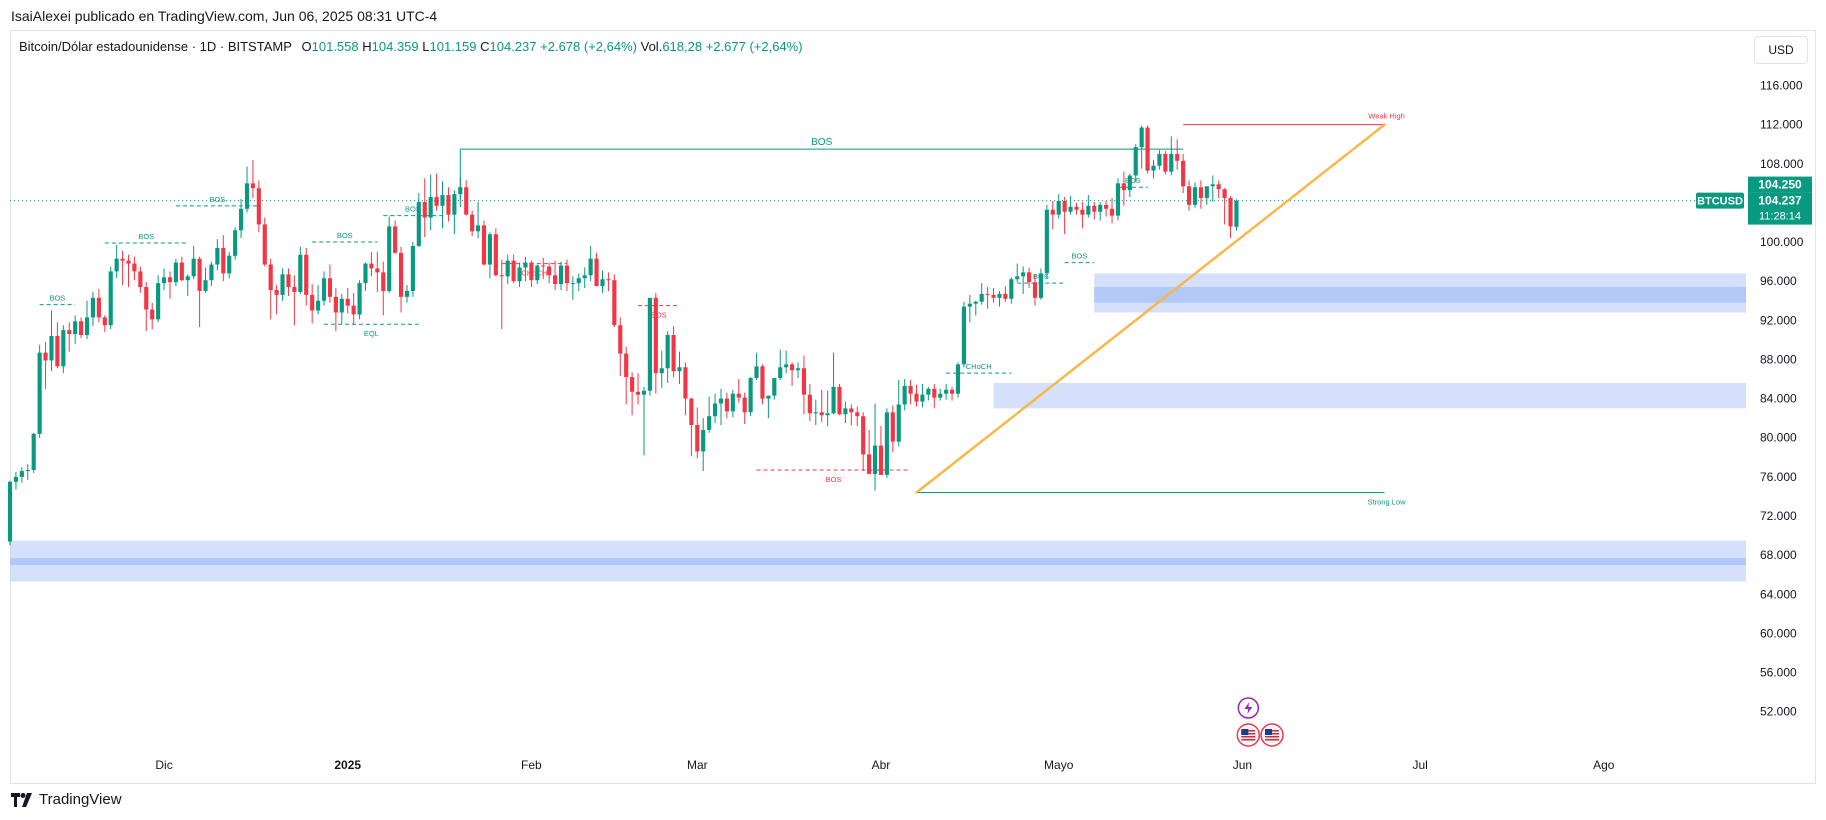 The height and width of the screenshot is (820, 1826). Describe the element at coordinates (371, 333) in the screenshot. I see `structure-label: EQL` at that location.